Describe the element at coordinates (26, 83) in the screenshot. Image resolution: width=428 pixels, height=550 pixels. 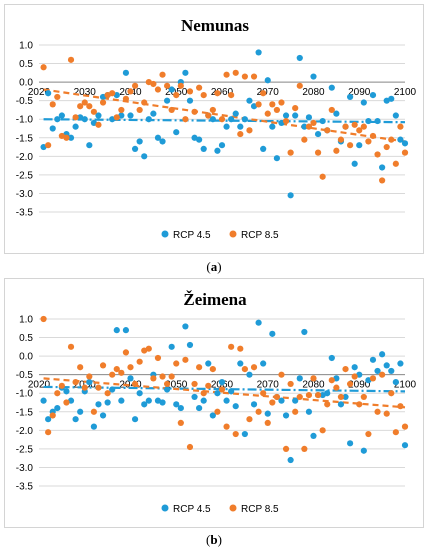
I see `y-tick-label: 0.0` at that location.